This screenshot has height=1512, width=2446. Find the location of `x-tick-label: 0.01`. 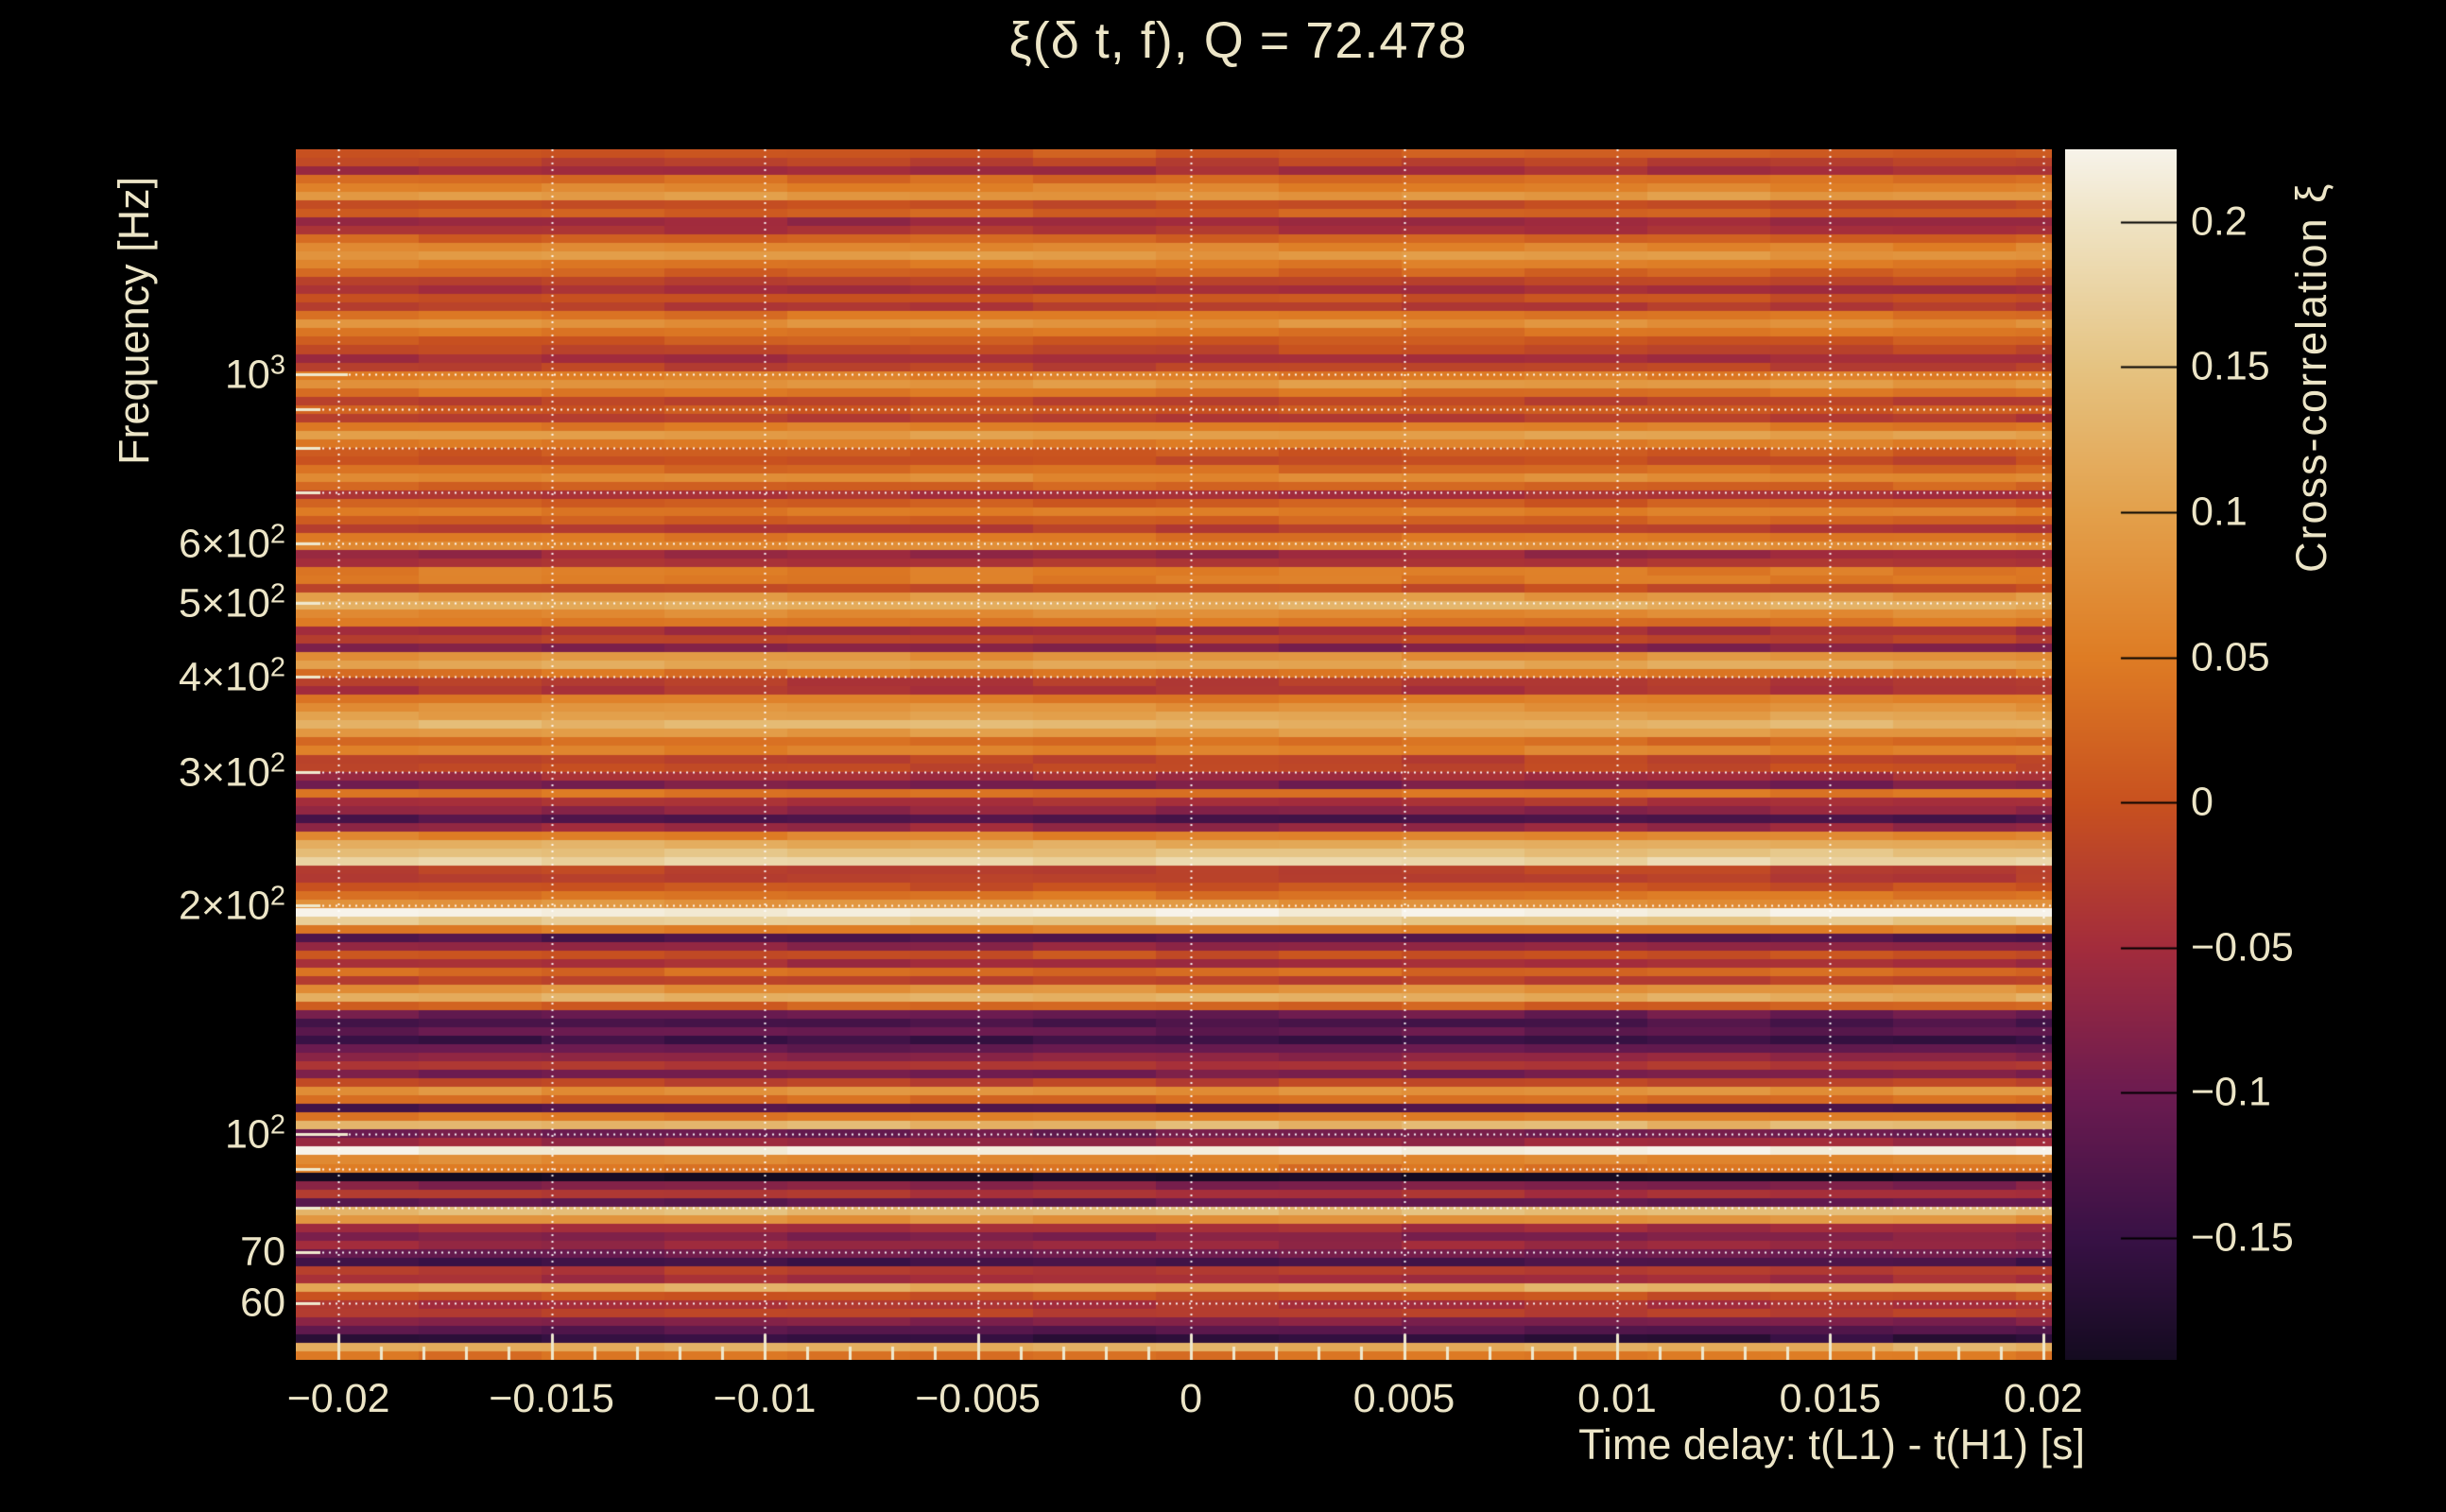

x-tick-label: 0.01 is located at coordinates (1617, 1398).